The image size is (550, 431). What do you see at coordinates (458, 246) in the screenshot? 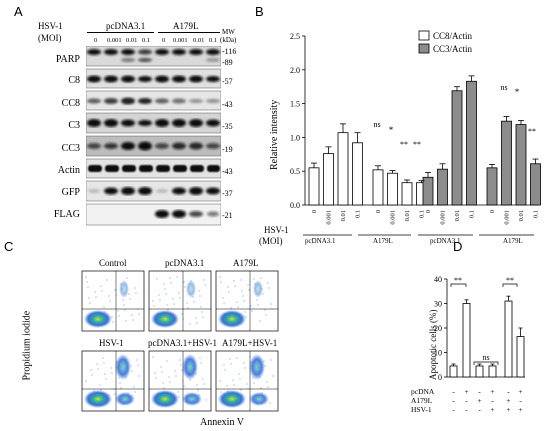
I see `panel-d-letter: D` at bounding box center [458, 246].